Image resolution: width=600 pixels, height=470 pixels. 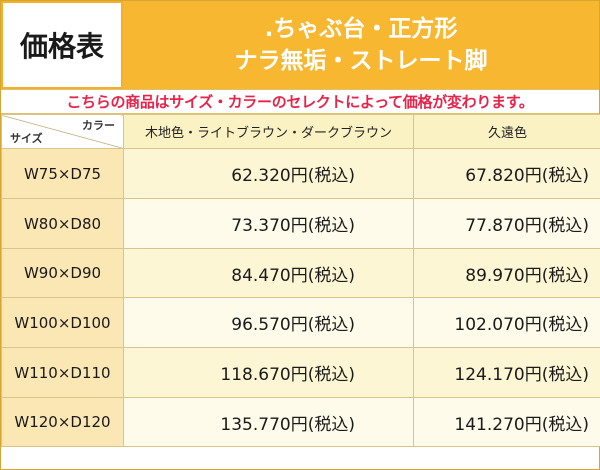 What do you see at coordinates (300, 101) in the screenshot?
I see `price-notice: こちらの商品はサイズ・カラーのセレクトによって価格が変わります。` at bounding box center [300, 101].